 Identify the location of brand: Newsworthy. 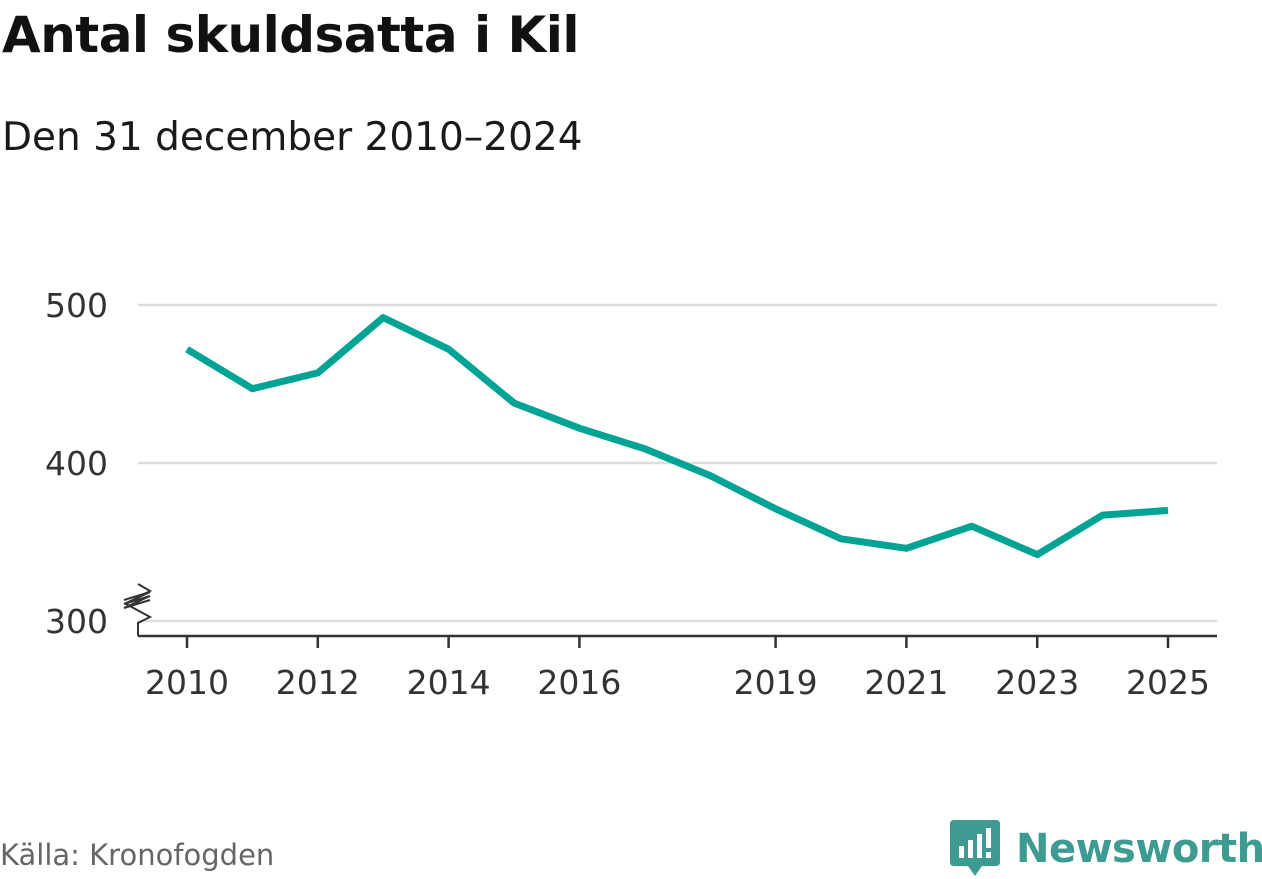
(1106, 849).